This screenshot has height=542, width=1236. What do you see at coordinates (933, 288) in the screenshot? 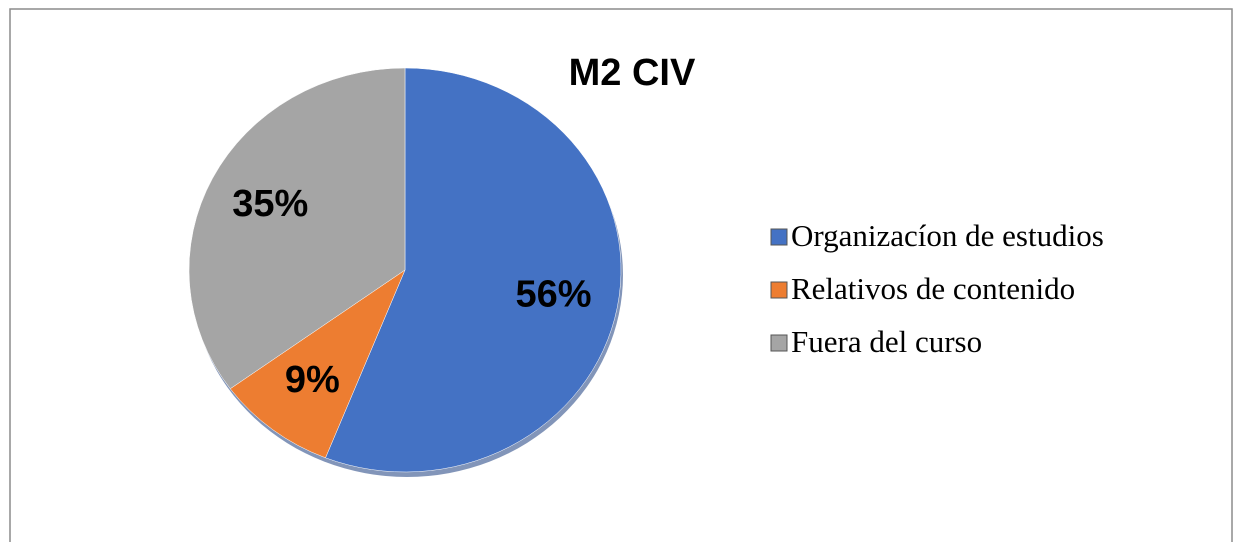
I see `legend-label: Relativos de contenido` at bounding box center [933, 288].